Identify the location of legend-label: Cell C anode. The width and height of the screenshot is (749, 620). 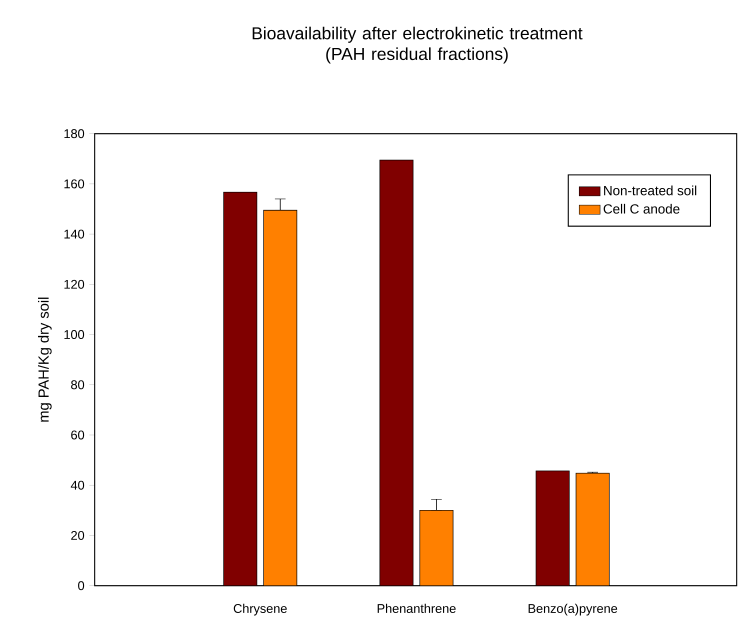
(642, 209).